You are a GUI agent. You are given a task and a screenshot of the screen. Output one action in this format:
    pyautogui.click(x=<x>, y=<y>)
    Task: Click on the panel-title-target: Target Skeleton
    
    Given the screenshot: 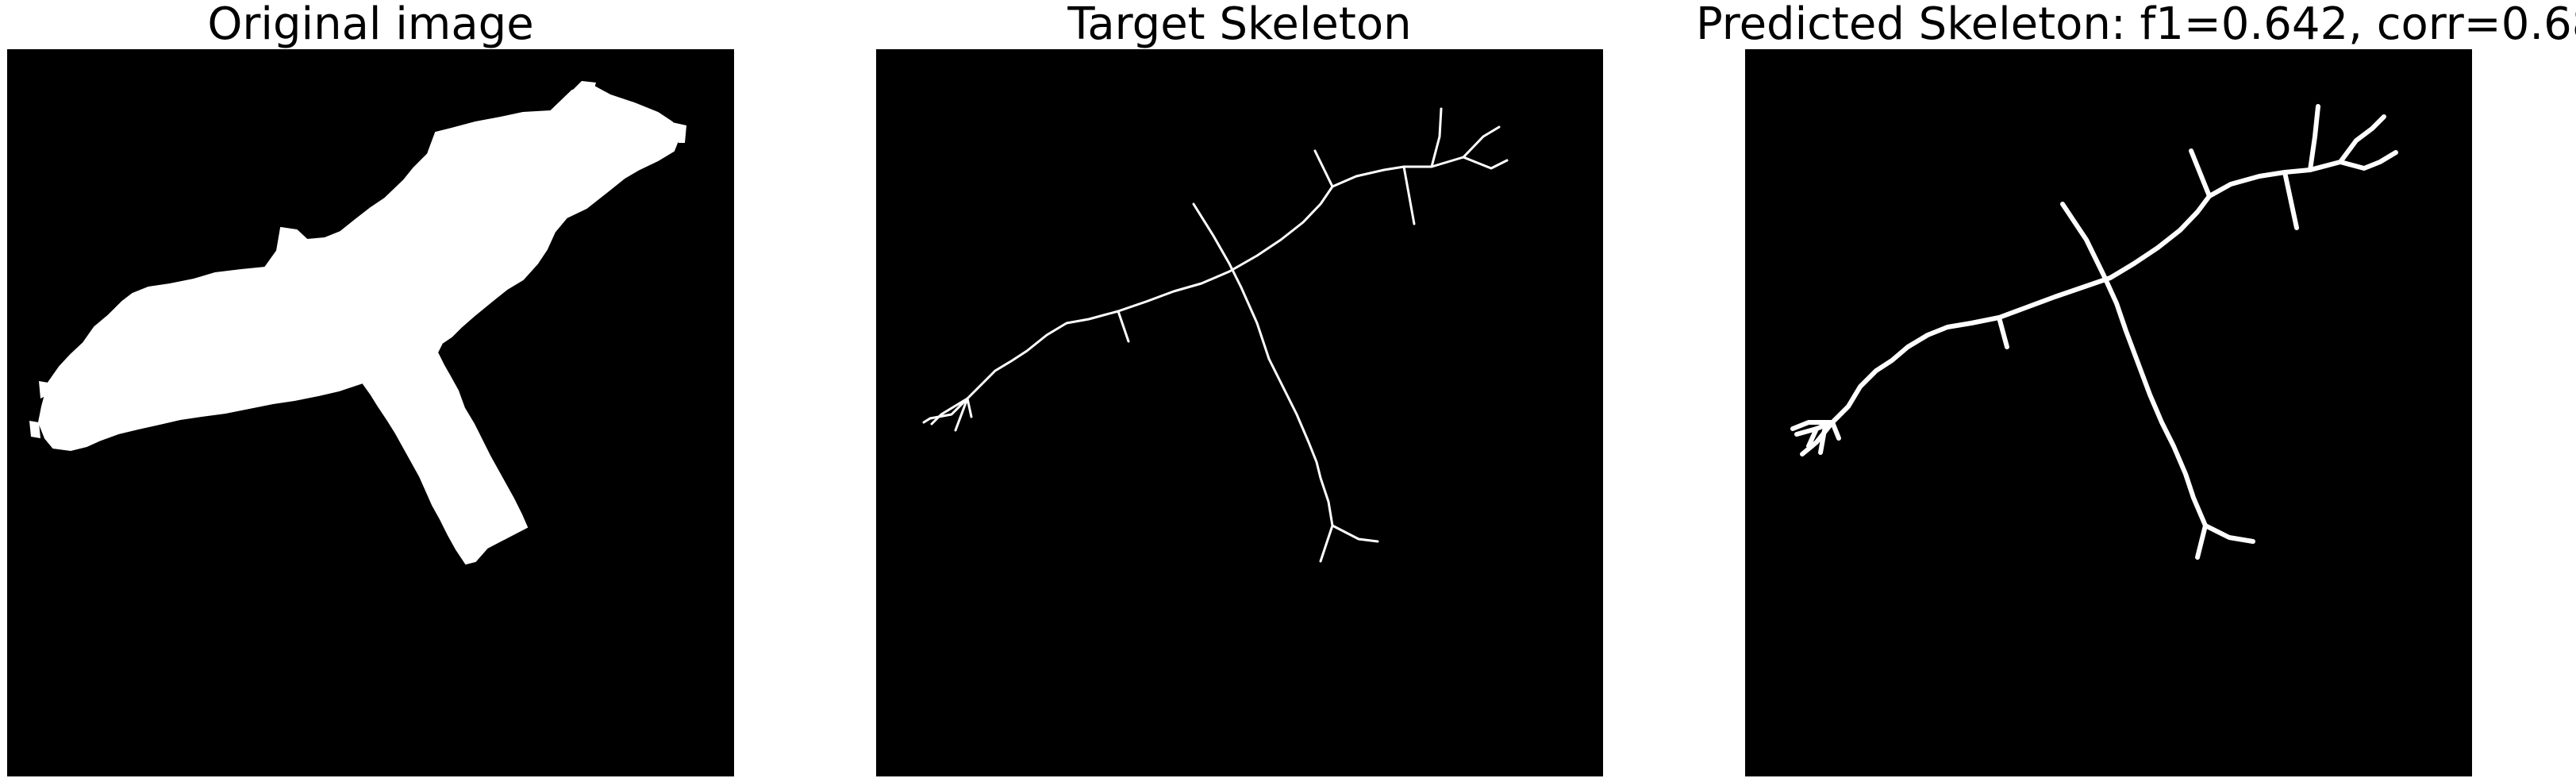 What is the action you would take?
    pyautogui.click(x=1239, y=25)
    